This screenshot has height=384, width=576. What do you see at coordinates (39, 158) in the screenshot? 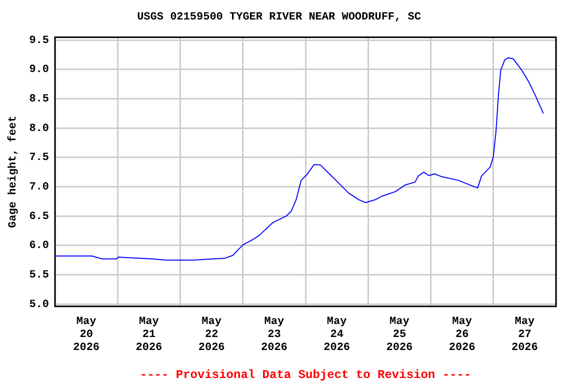
I see `y-tick-label: 7.5` at bounding box center [39, 158].